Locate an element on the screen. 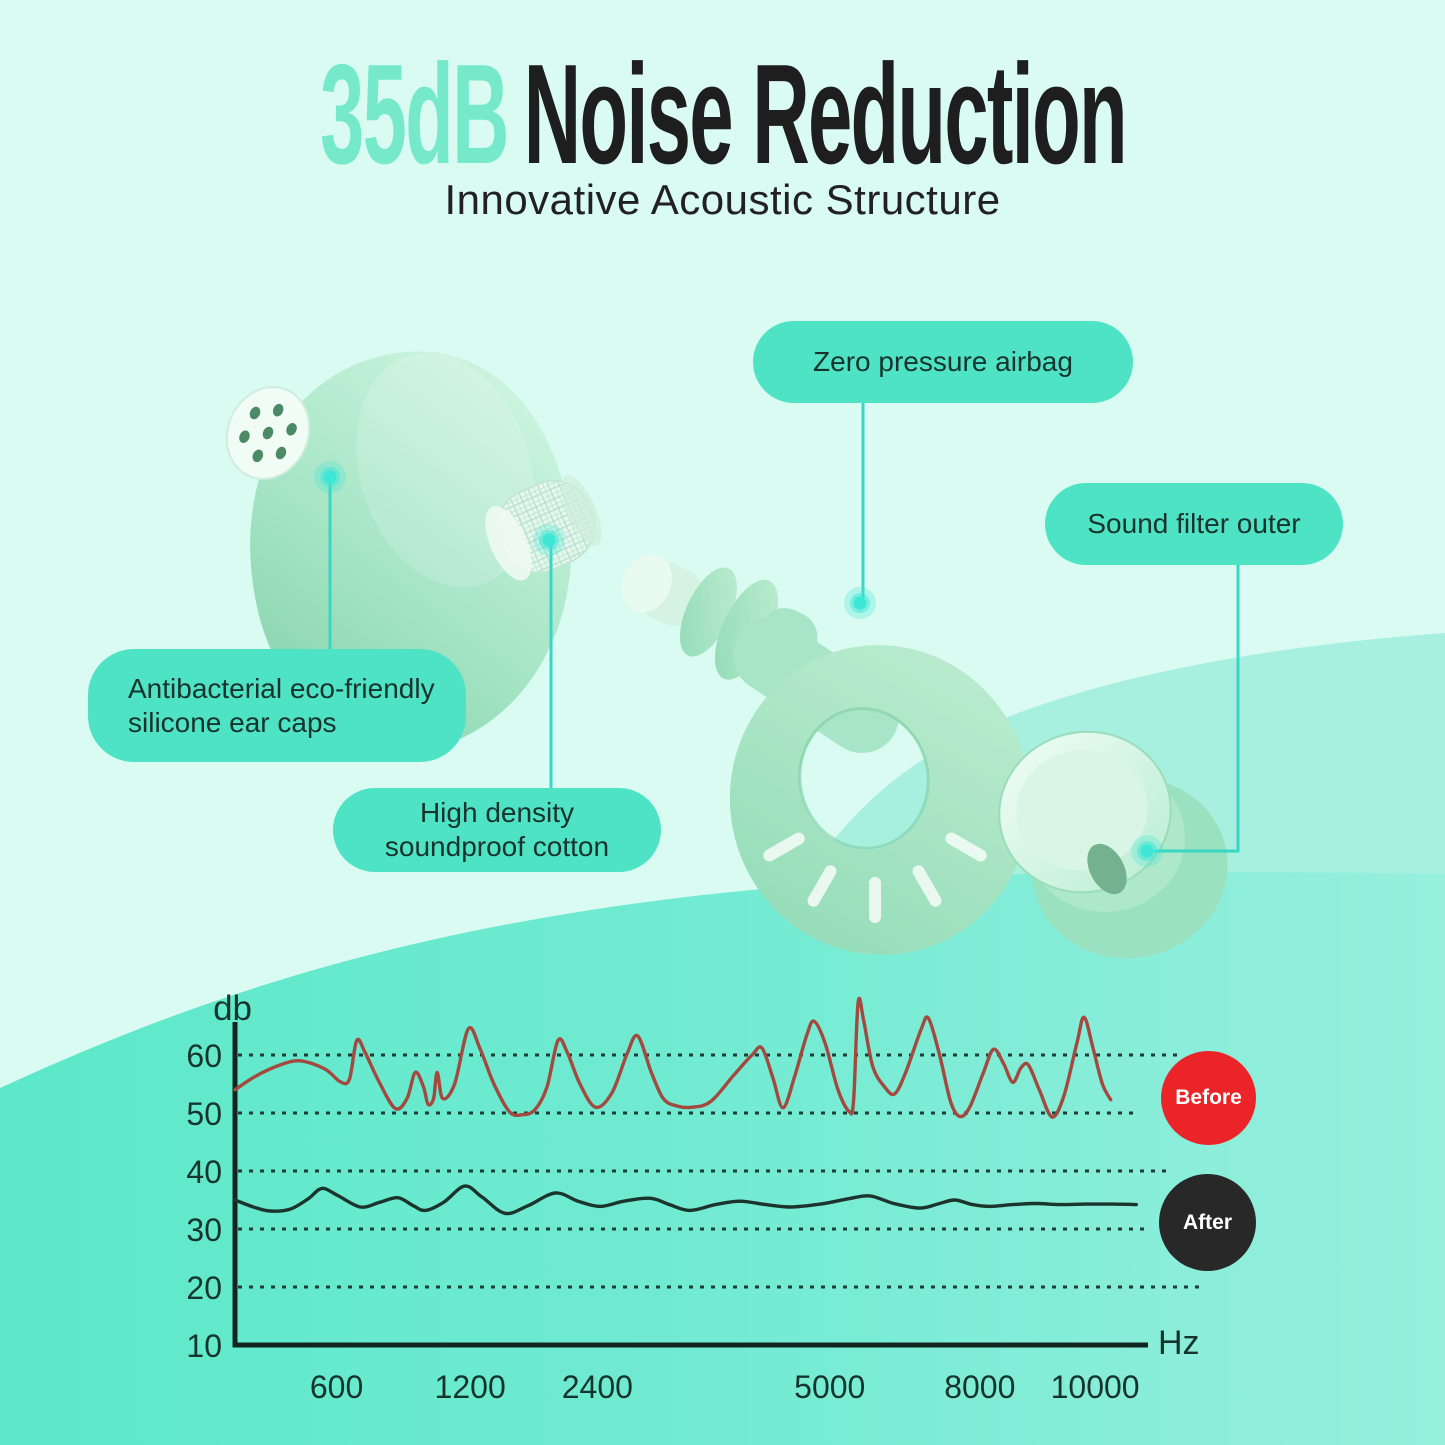 This screenshot has height=1445, width=1445. title-rest: Noise Reduction is located at coordinates (825, 114).